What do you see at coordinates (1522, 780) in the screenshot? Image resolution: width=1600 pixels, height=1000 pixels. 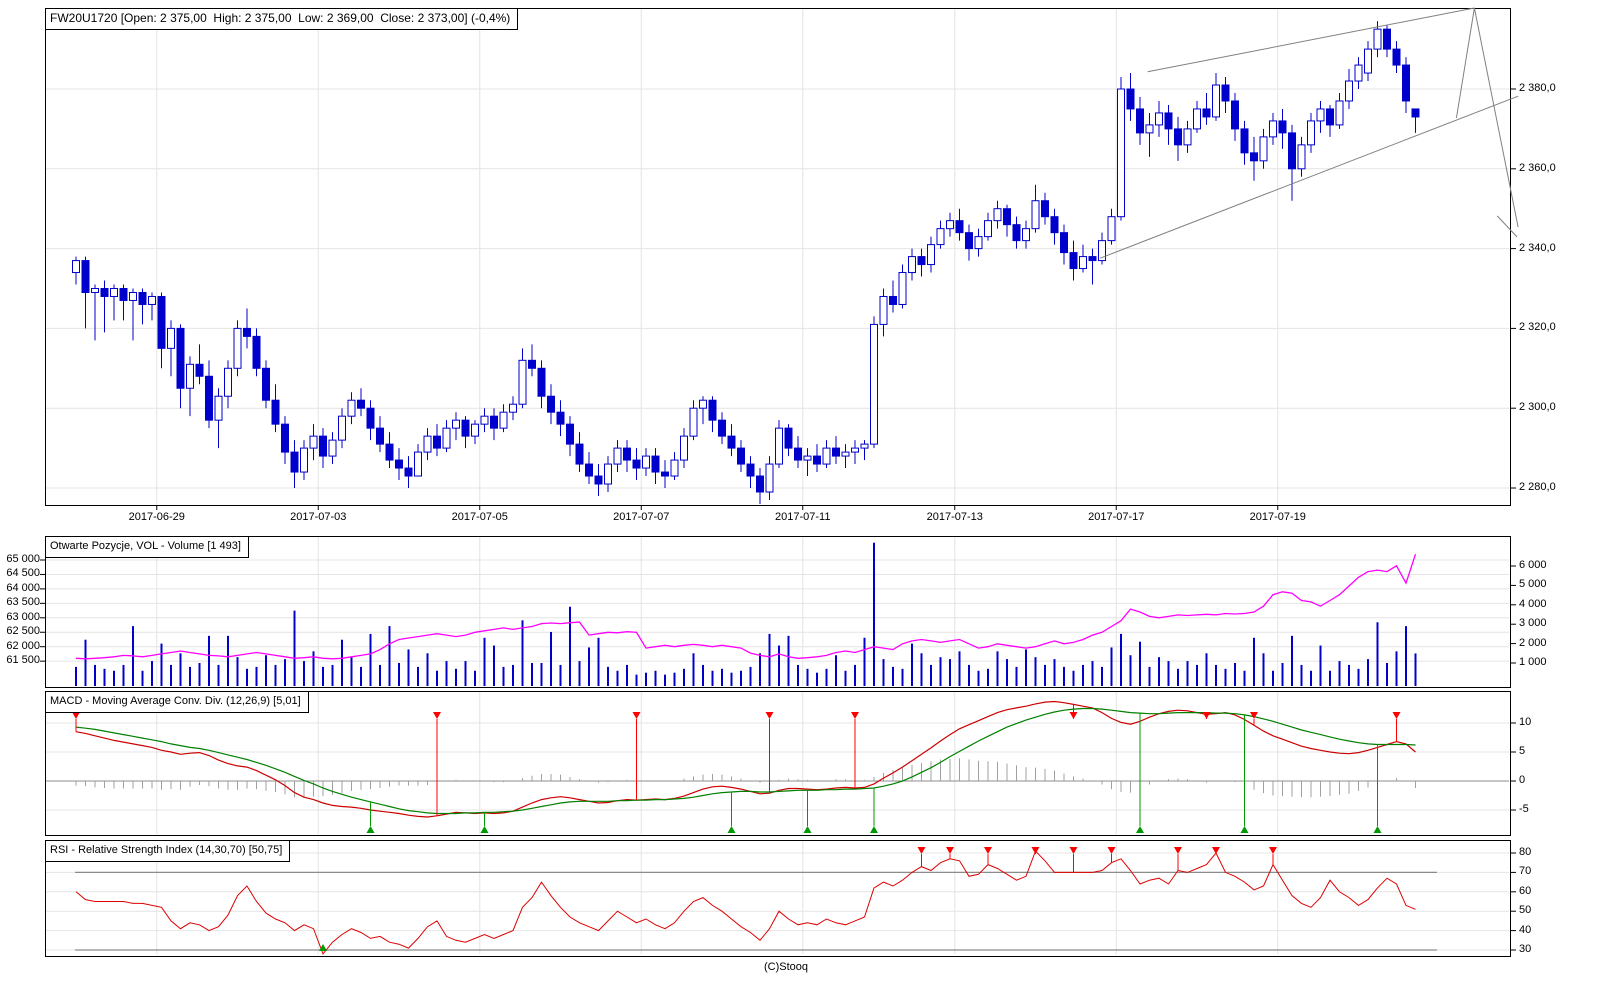 I see `macd-axis-label: 0` at bounding box center [1522, 780].